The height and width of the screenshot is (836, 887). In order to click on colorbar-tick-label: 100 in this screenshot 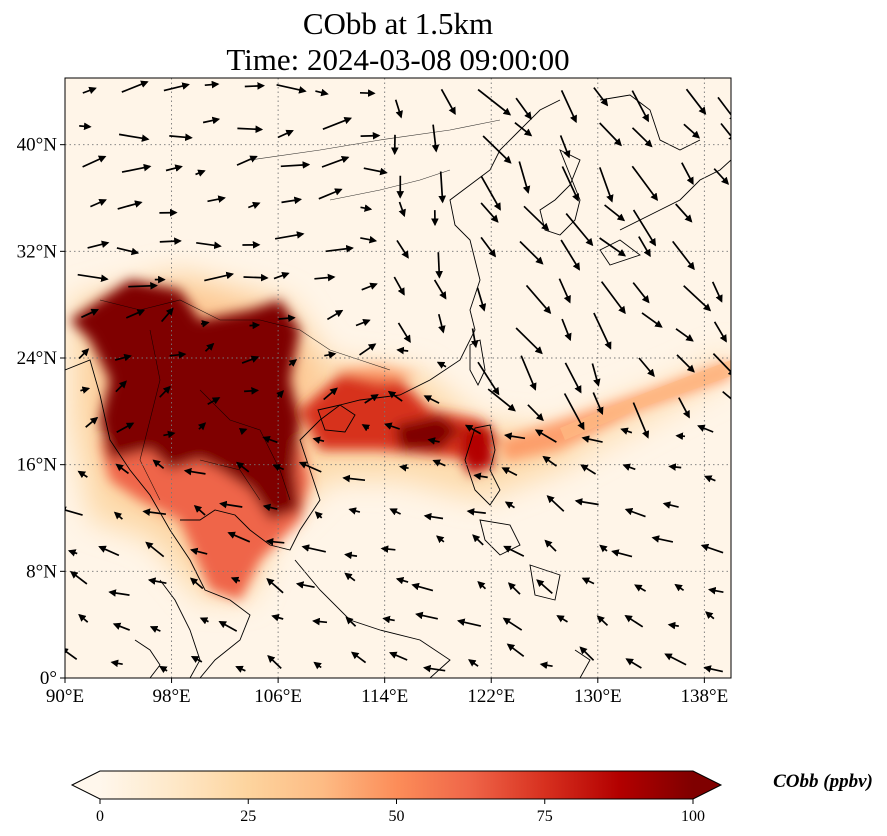, I will do `click(693, 816)`.